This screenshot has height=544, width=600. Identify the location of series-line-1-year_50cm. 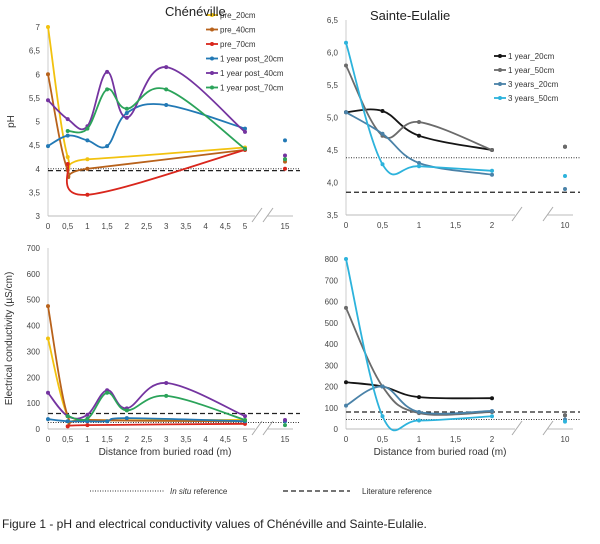
(419, 361).